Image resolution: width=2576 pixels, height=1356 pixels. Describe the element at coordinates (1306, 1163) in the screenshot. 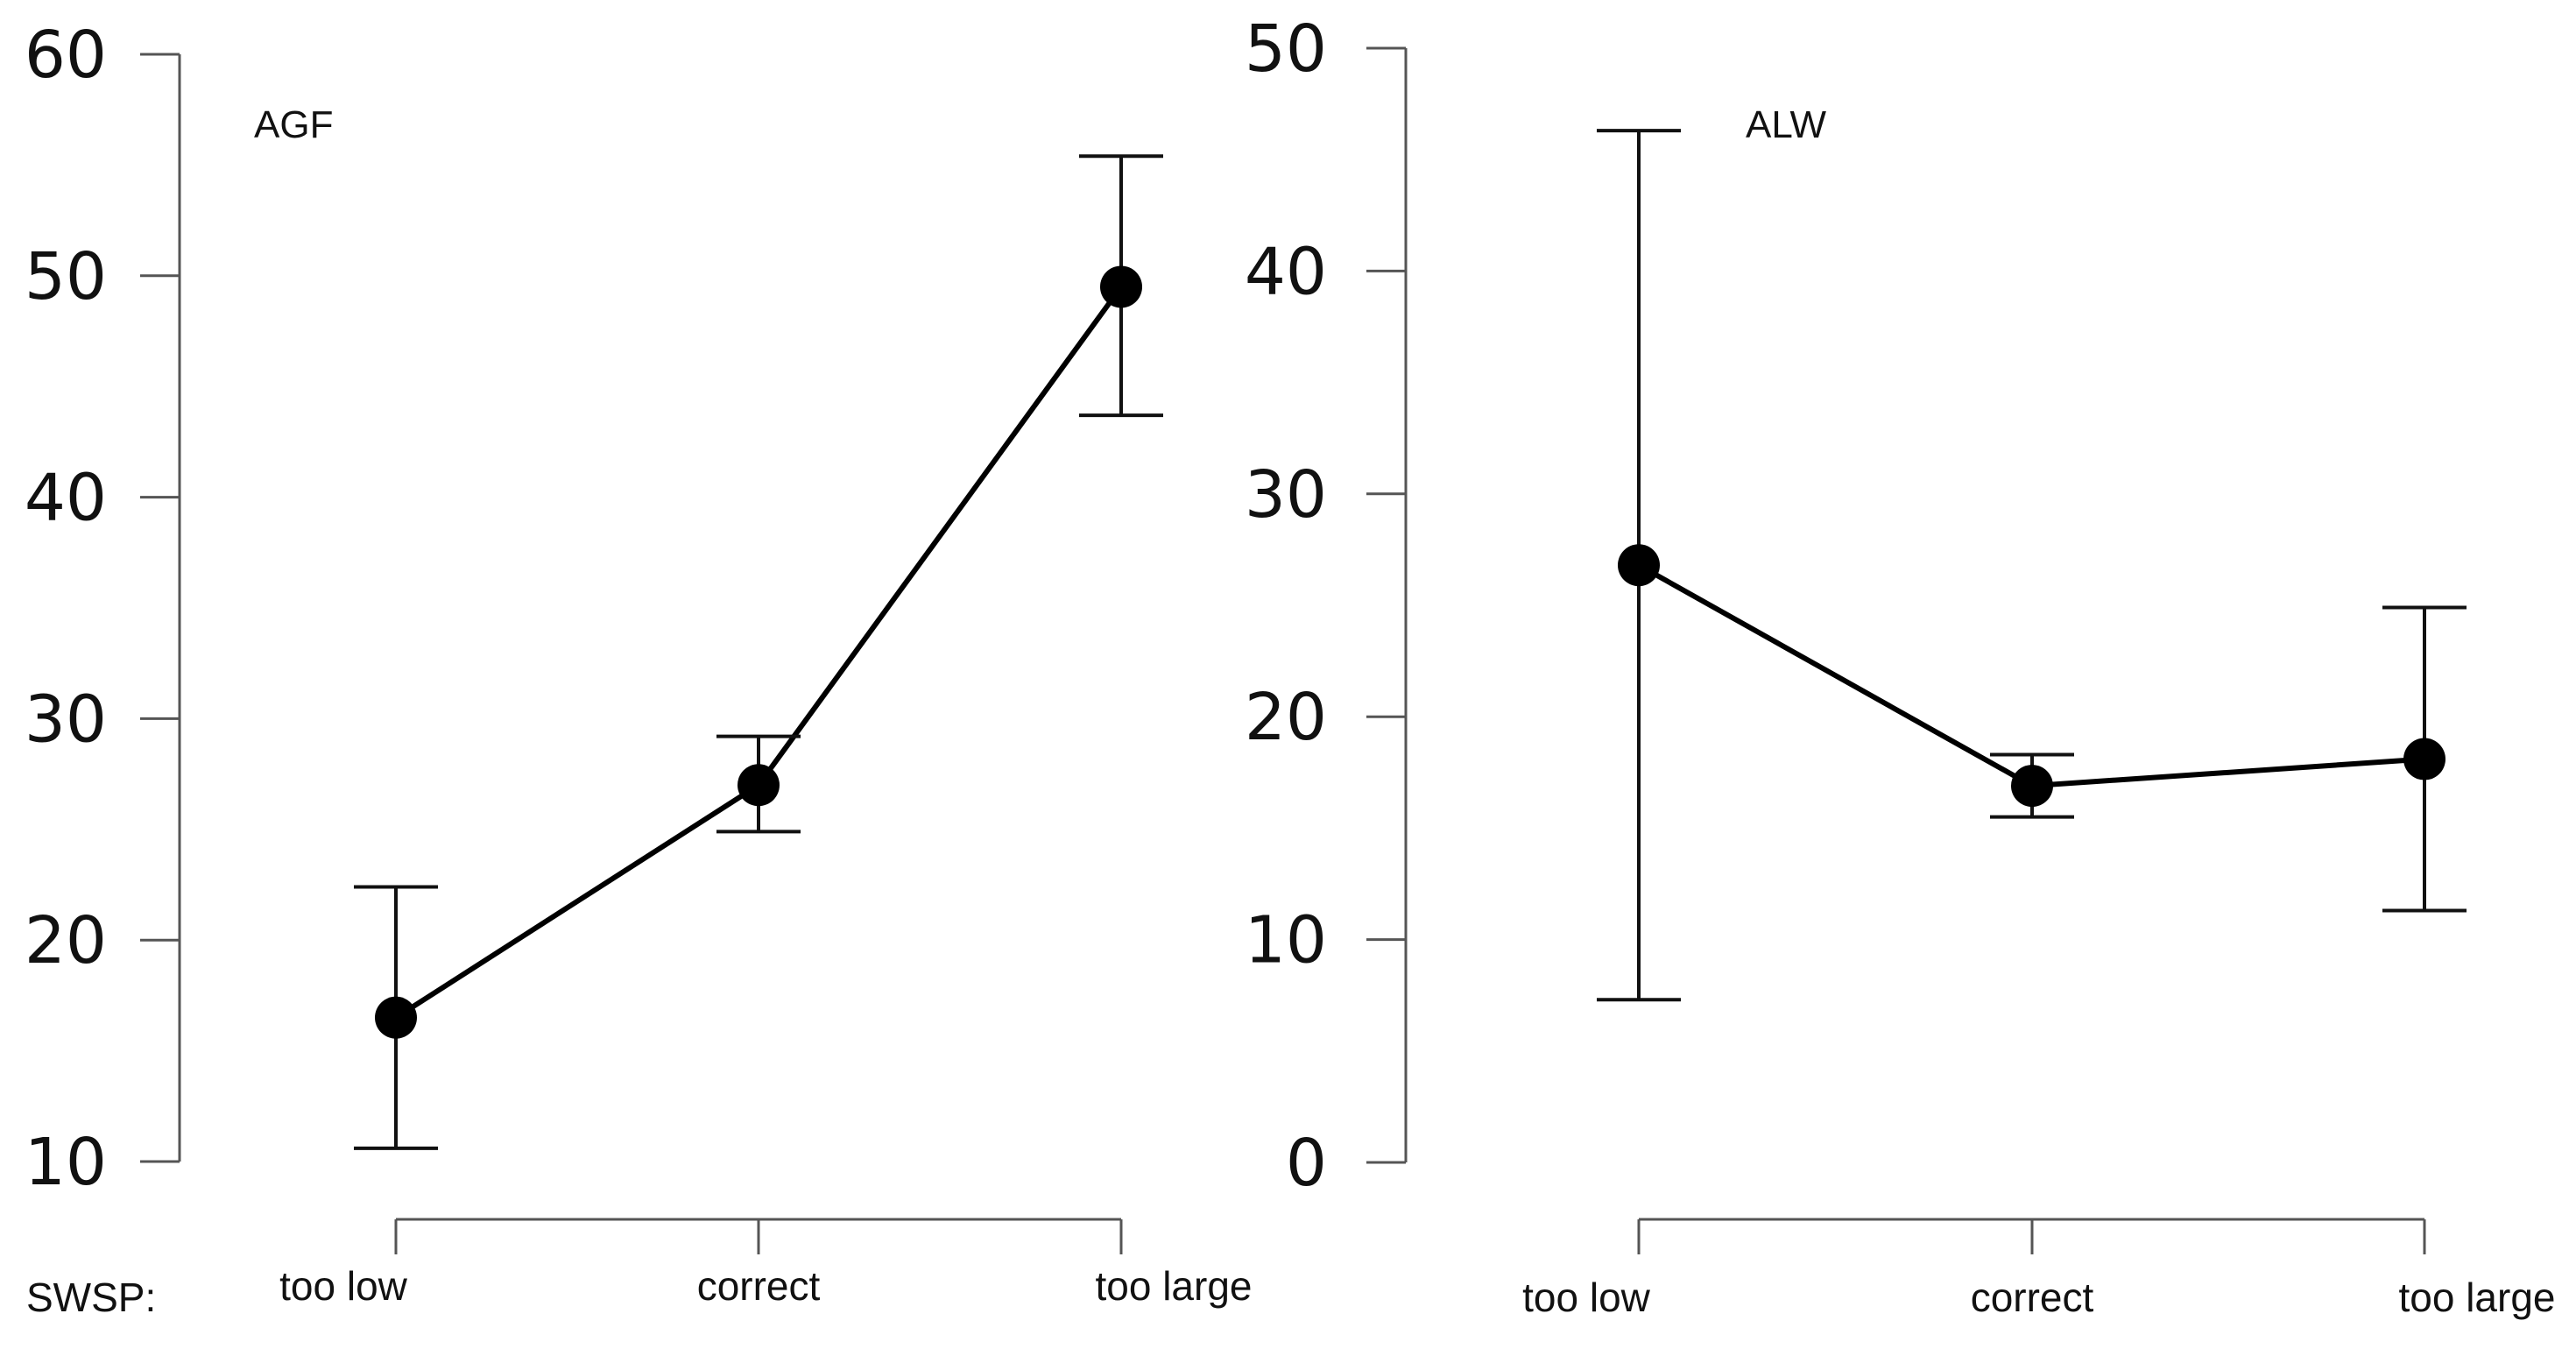

I see `y-tick-label: 0` at that location.